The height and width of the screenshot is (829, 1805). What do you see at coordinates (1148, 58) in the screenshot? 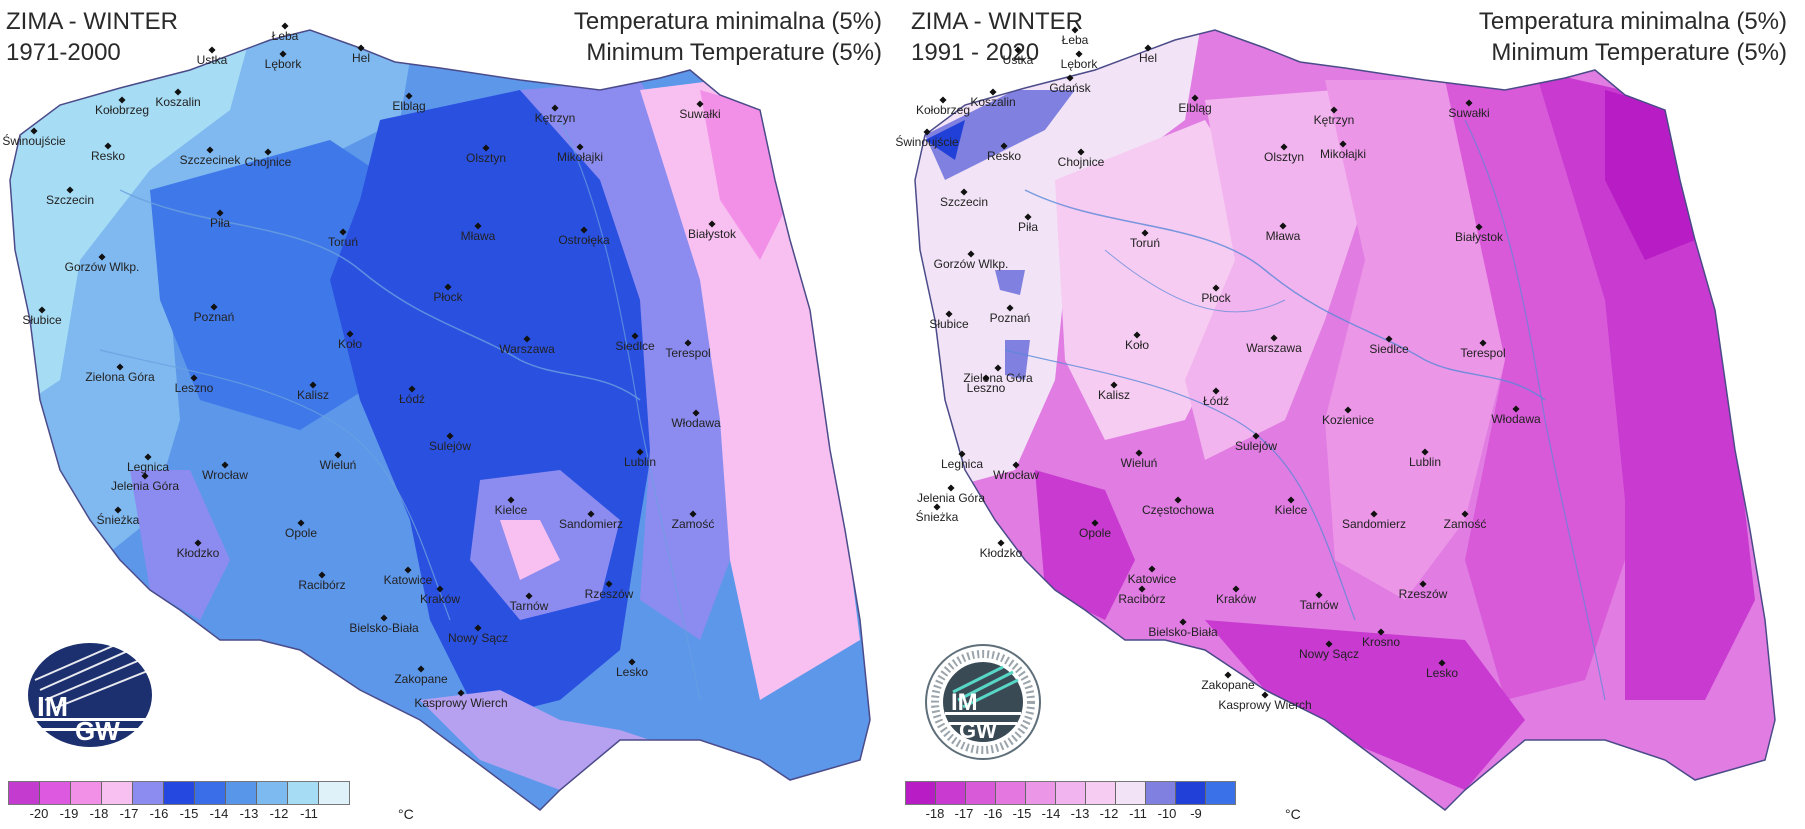
I see `city-label: Hel` at bounding box center [1148, 58].